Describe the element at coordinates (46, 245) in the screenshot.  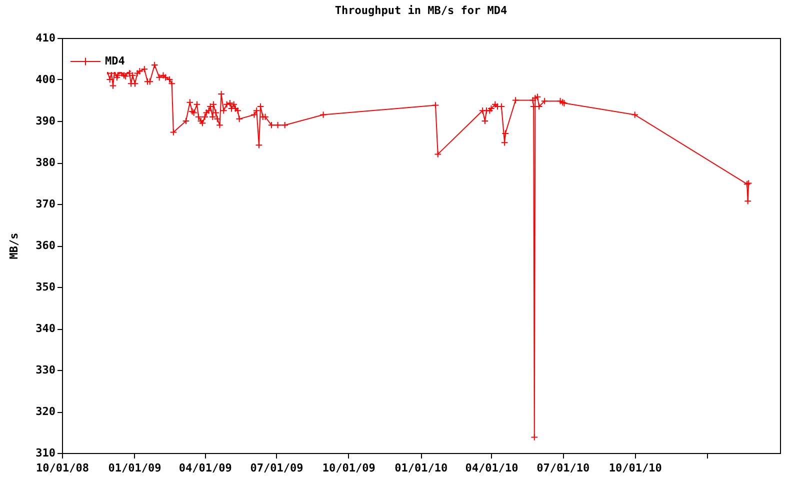
I see `y-tick-label: 360` at that location.